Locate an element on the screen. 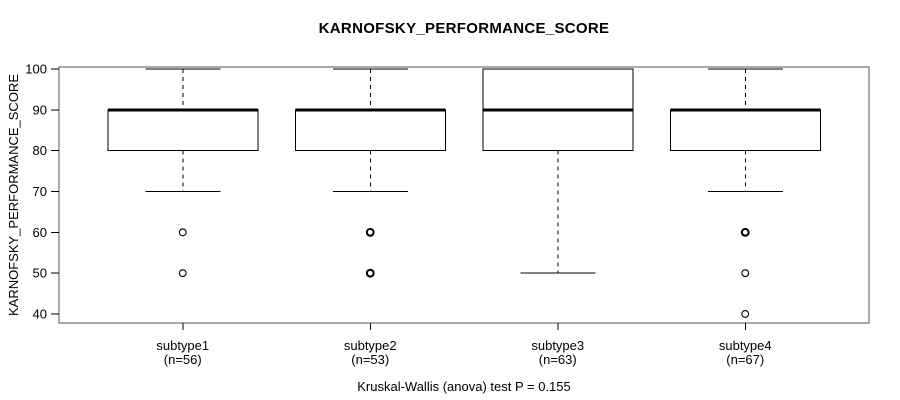  x-label-n-subtype3: (n=63) is located at coordinates (558, 359).